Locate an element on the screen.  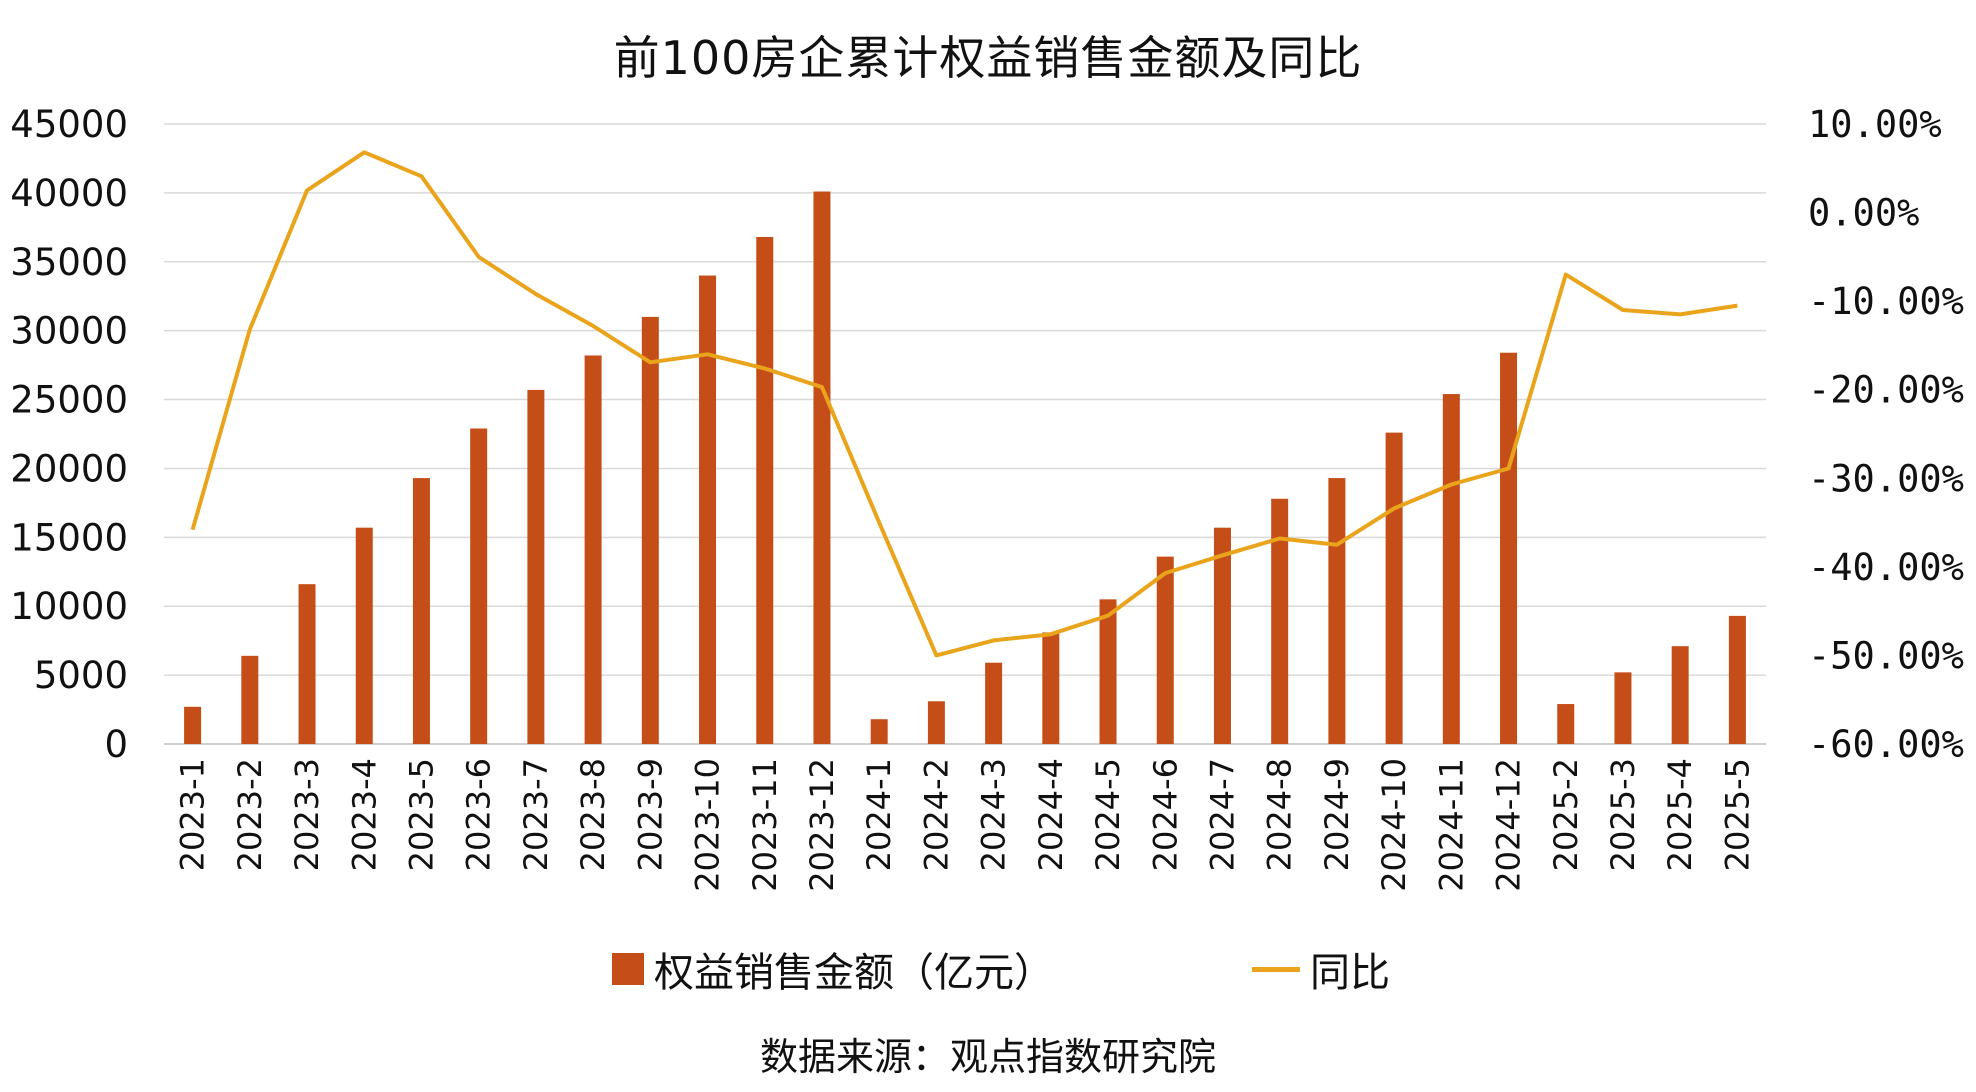
y-right-tick-label: -10.00% is located at coordinates (1886, 301).